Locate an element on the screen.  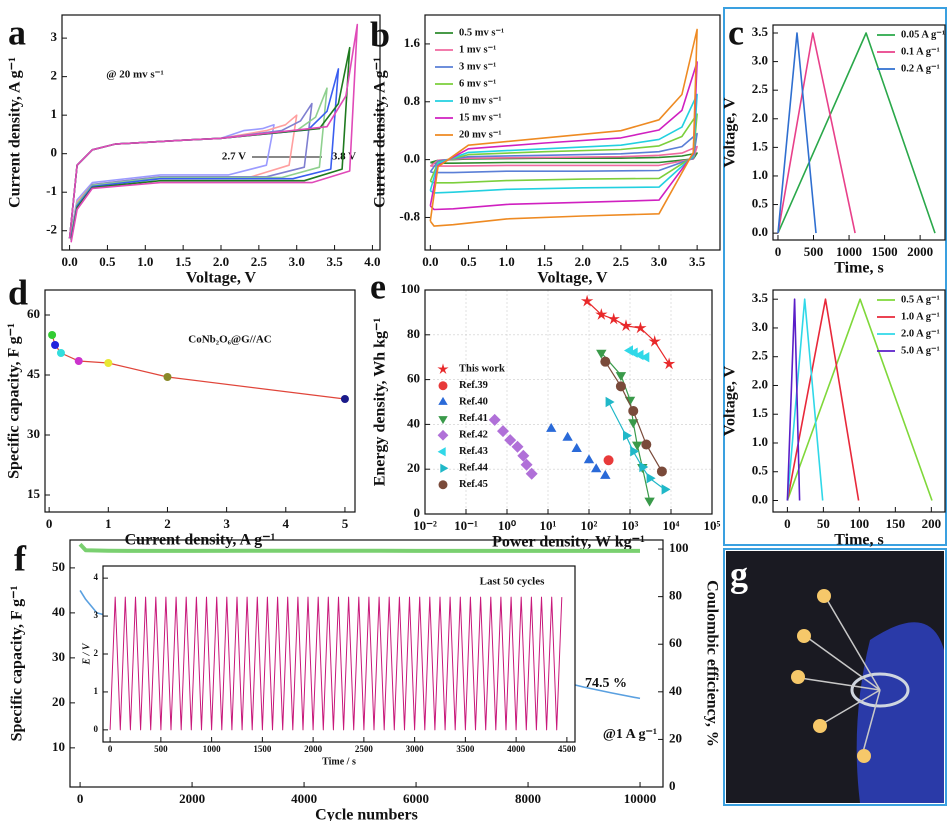
x-tick-label: 5 is located at coordinates (345, 523).